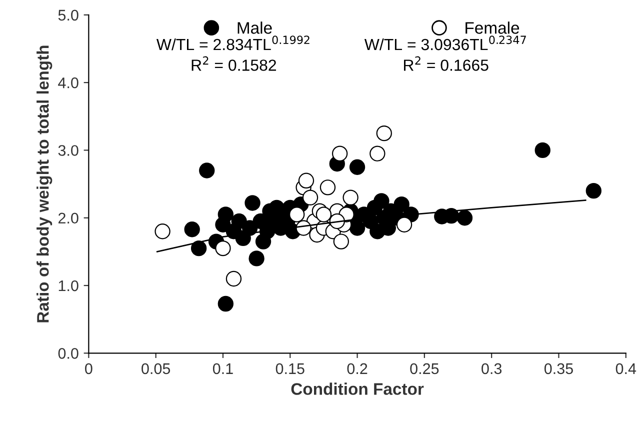 The height and width of the screenshot is (426, 638). Describe the element at coordinates (558, 368) in the screenshot. I see `x-tick-label: 0.35` at that location.